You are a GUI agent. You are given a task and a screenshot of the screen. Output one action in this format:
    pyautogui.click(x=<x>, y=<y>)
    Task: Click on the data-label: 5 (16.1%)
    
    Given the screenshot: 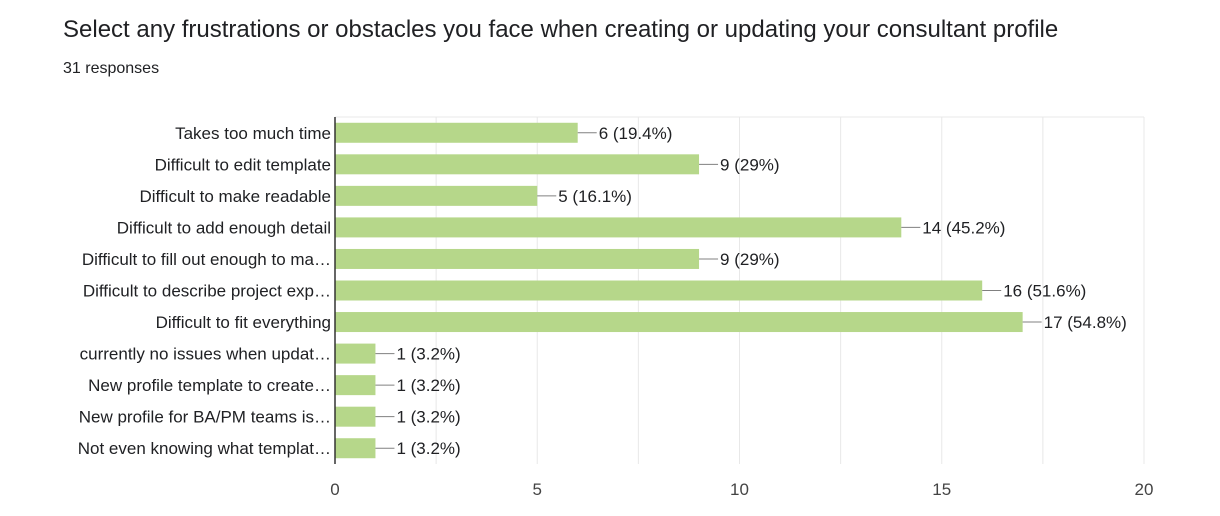 What is the action you would take?
    pyautogui.click(x=595, y=196)
    